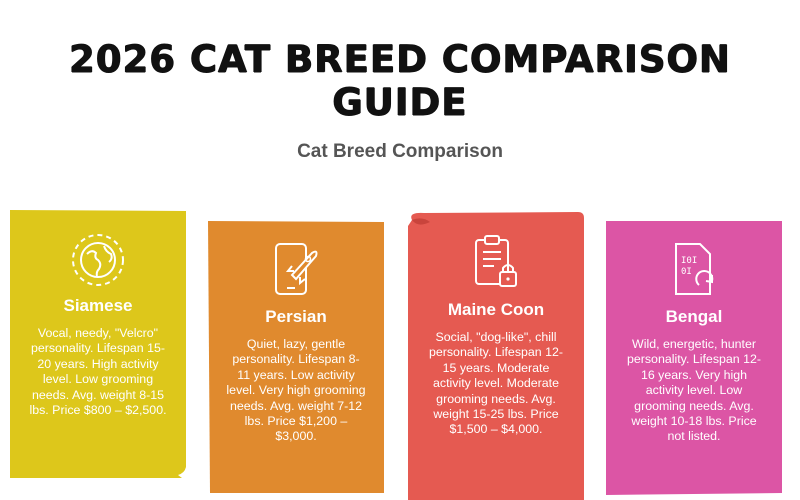  I want to click on svg-text: 0I, so click(686, 272).